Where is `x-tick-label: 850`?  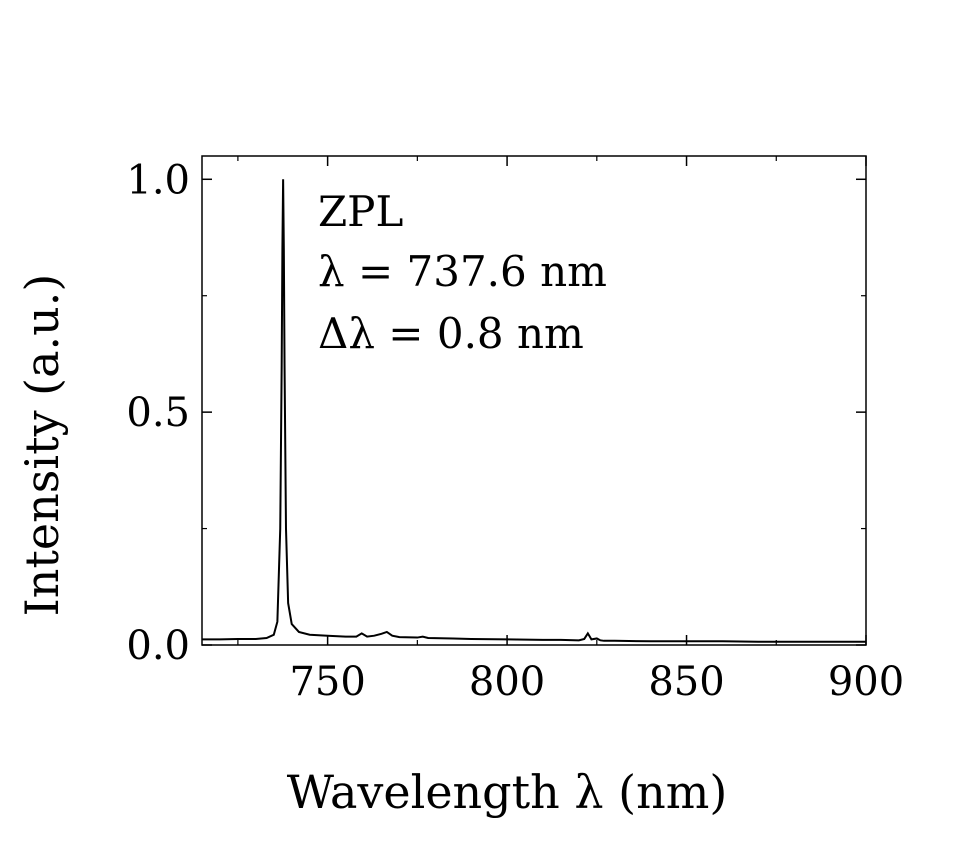
x-tick-label: 850 is located at coordinates (686, 682).